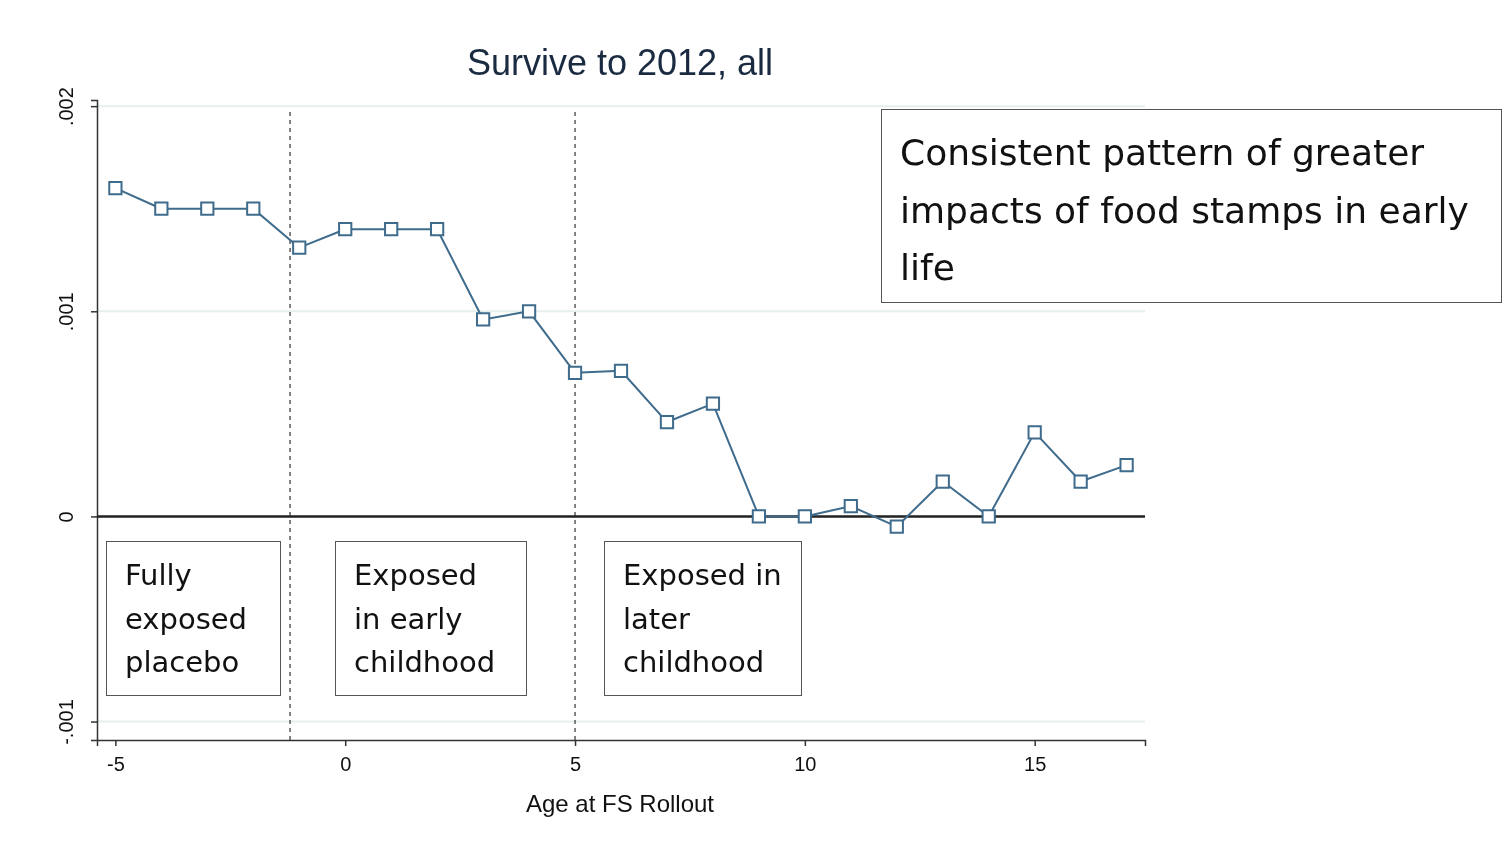  Describe the element at coordinates (115, 764) in the screenshot. I see `x-tick-label: -5` at that location.